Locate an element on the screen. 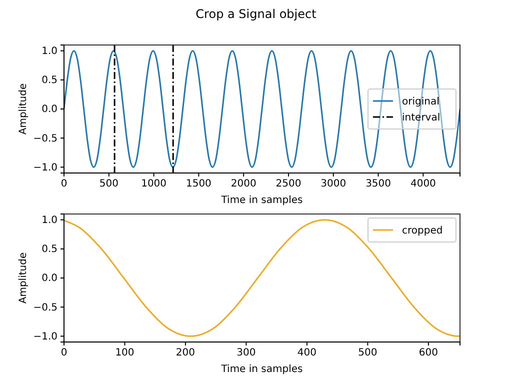 The width and height of the screenshot is (512, 384). legend-label: cropped is located at coordinates (422, 231).